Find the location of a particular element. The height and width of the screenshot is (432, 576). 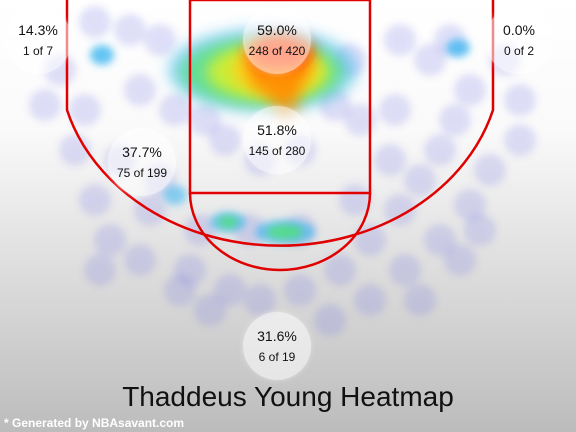

heat-ft-left-core is located at coordinates (228, 222).